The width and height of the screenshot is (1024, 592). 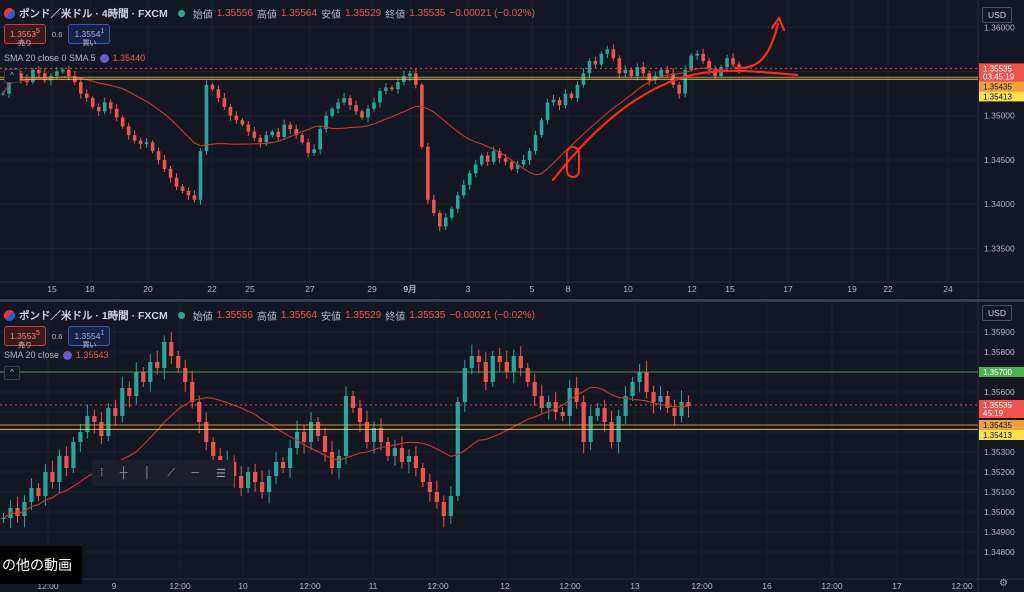 I want to click on price-tick-label: 1.35100, so click(x=999, y=492).